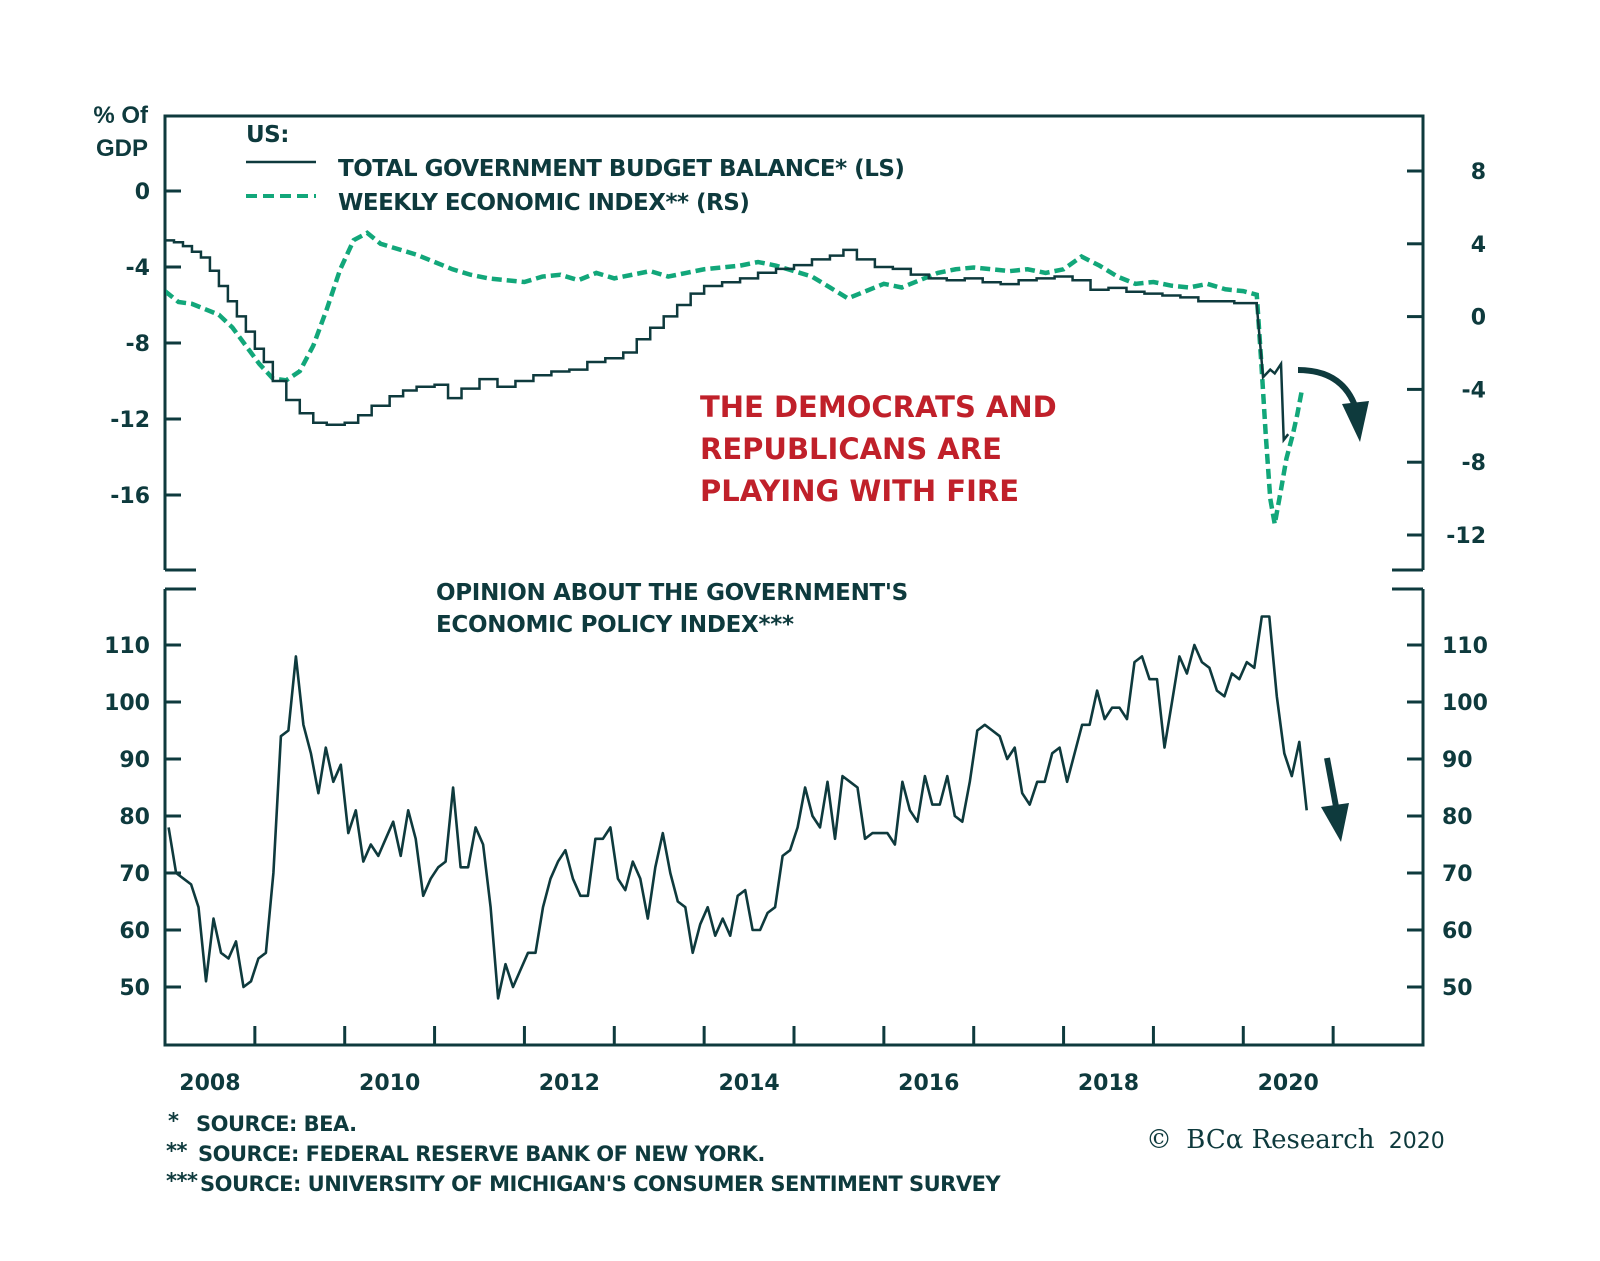 Image resolution: width=1600 pixels, height=1261 pixels. Describe the element at coordinates (1280, 1140) in the screenshot. I see `brand-logo-text: BCα Research` at that location.